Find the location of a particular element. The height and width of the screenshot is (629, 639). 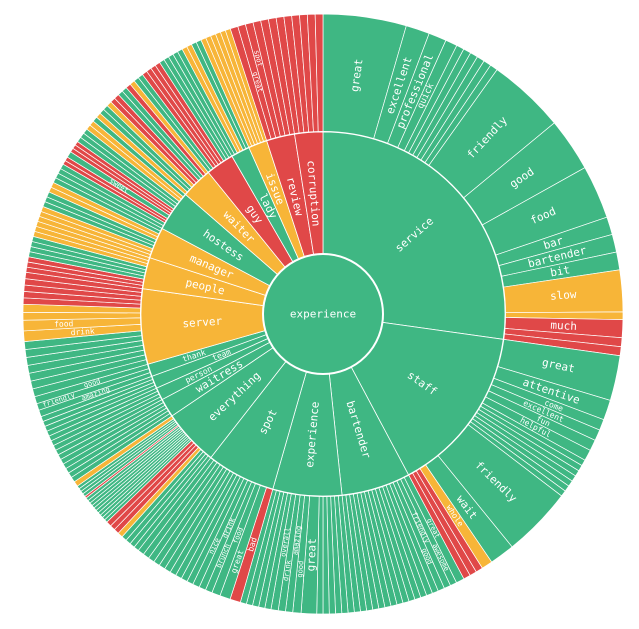

center-circle is located at coordinates (323, 314).